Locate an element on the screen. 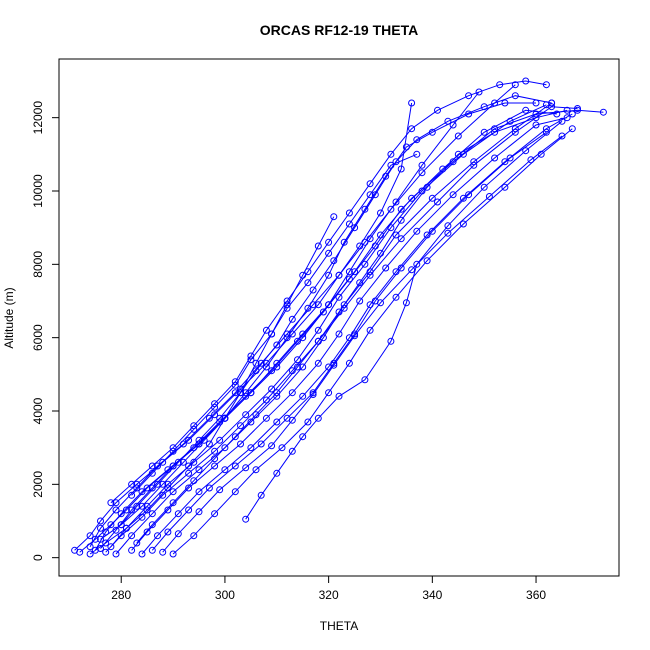 Image resolution: width=650 pixels, height=650 pixels. y-tick-label: 0 is located at coordinates (38, 557).